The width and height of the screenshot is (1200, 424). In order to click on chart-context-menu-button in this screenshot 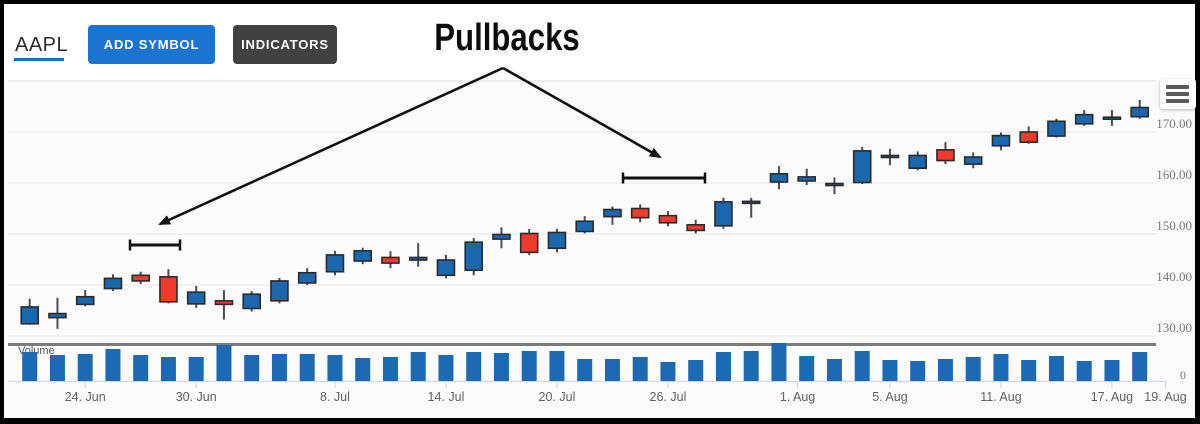, I will do `click(1178, 94)`.